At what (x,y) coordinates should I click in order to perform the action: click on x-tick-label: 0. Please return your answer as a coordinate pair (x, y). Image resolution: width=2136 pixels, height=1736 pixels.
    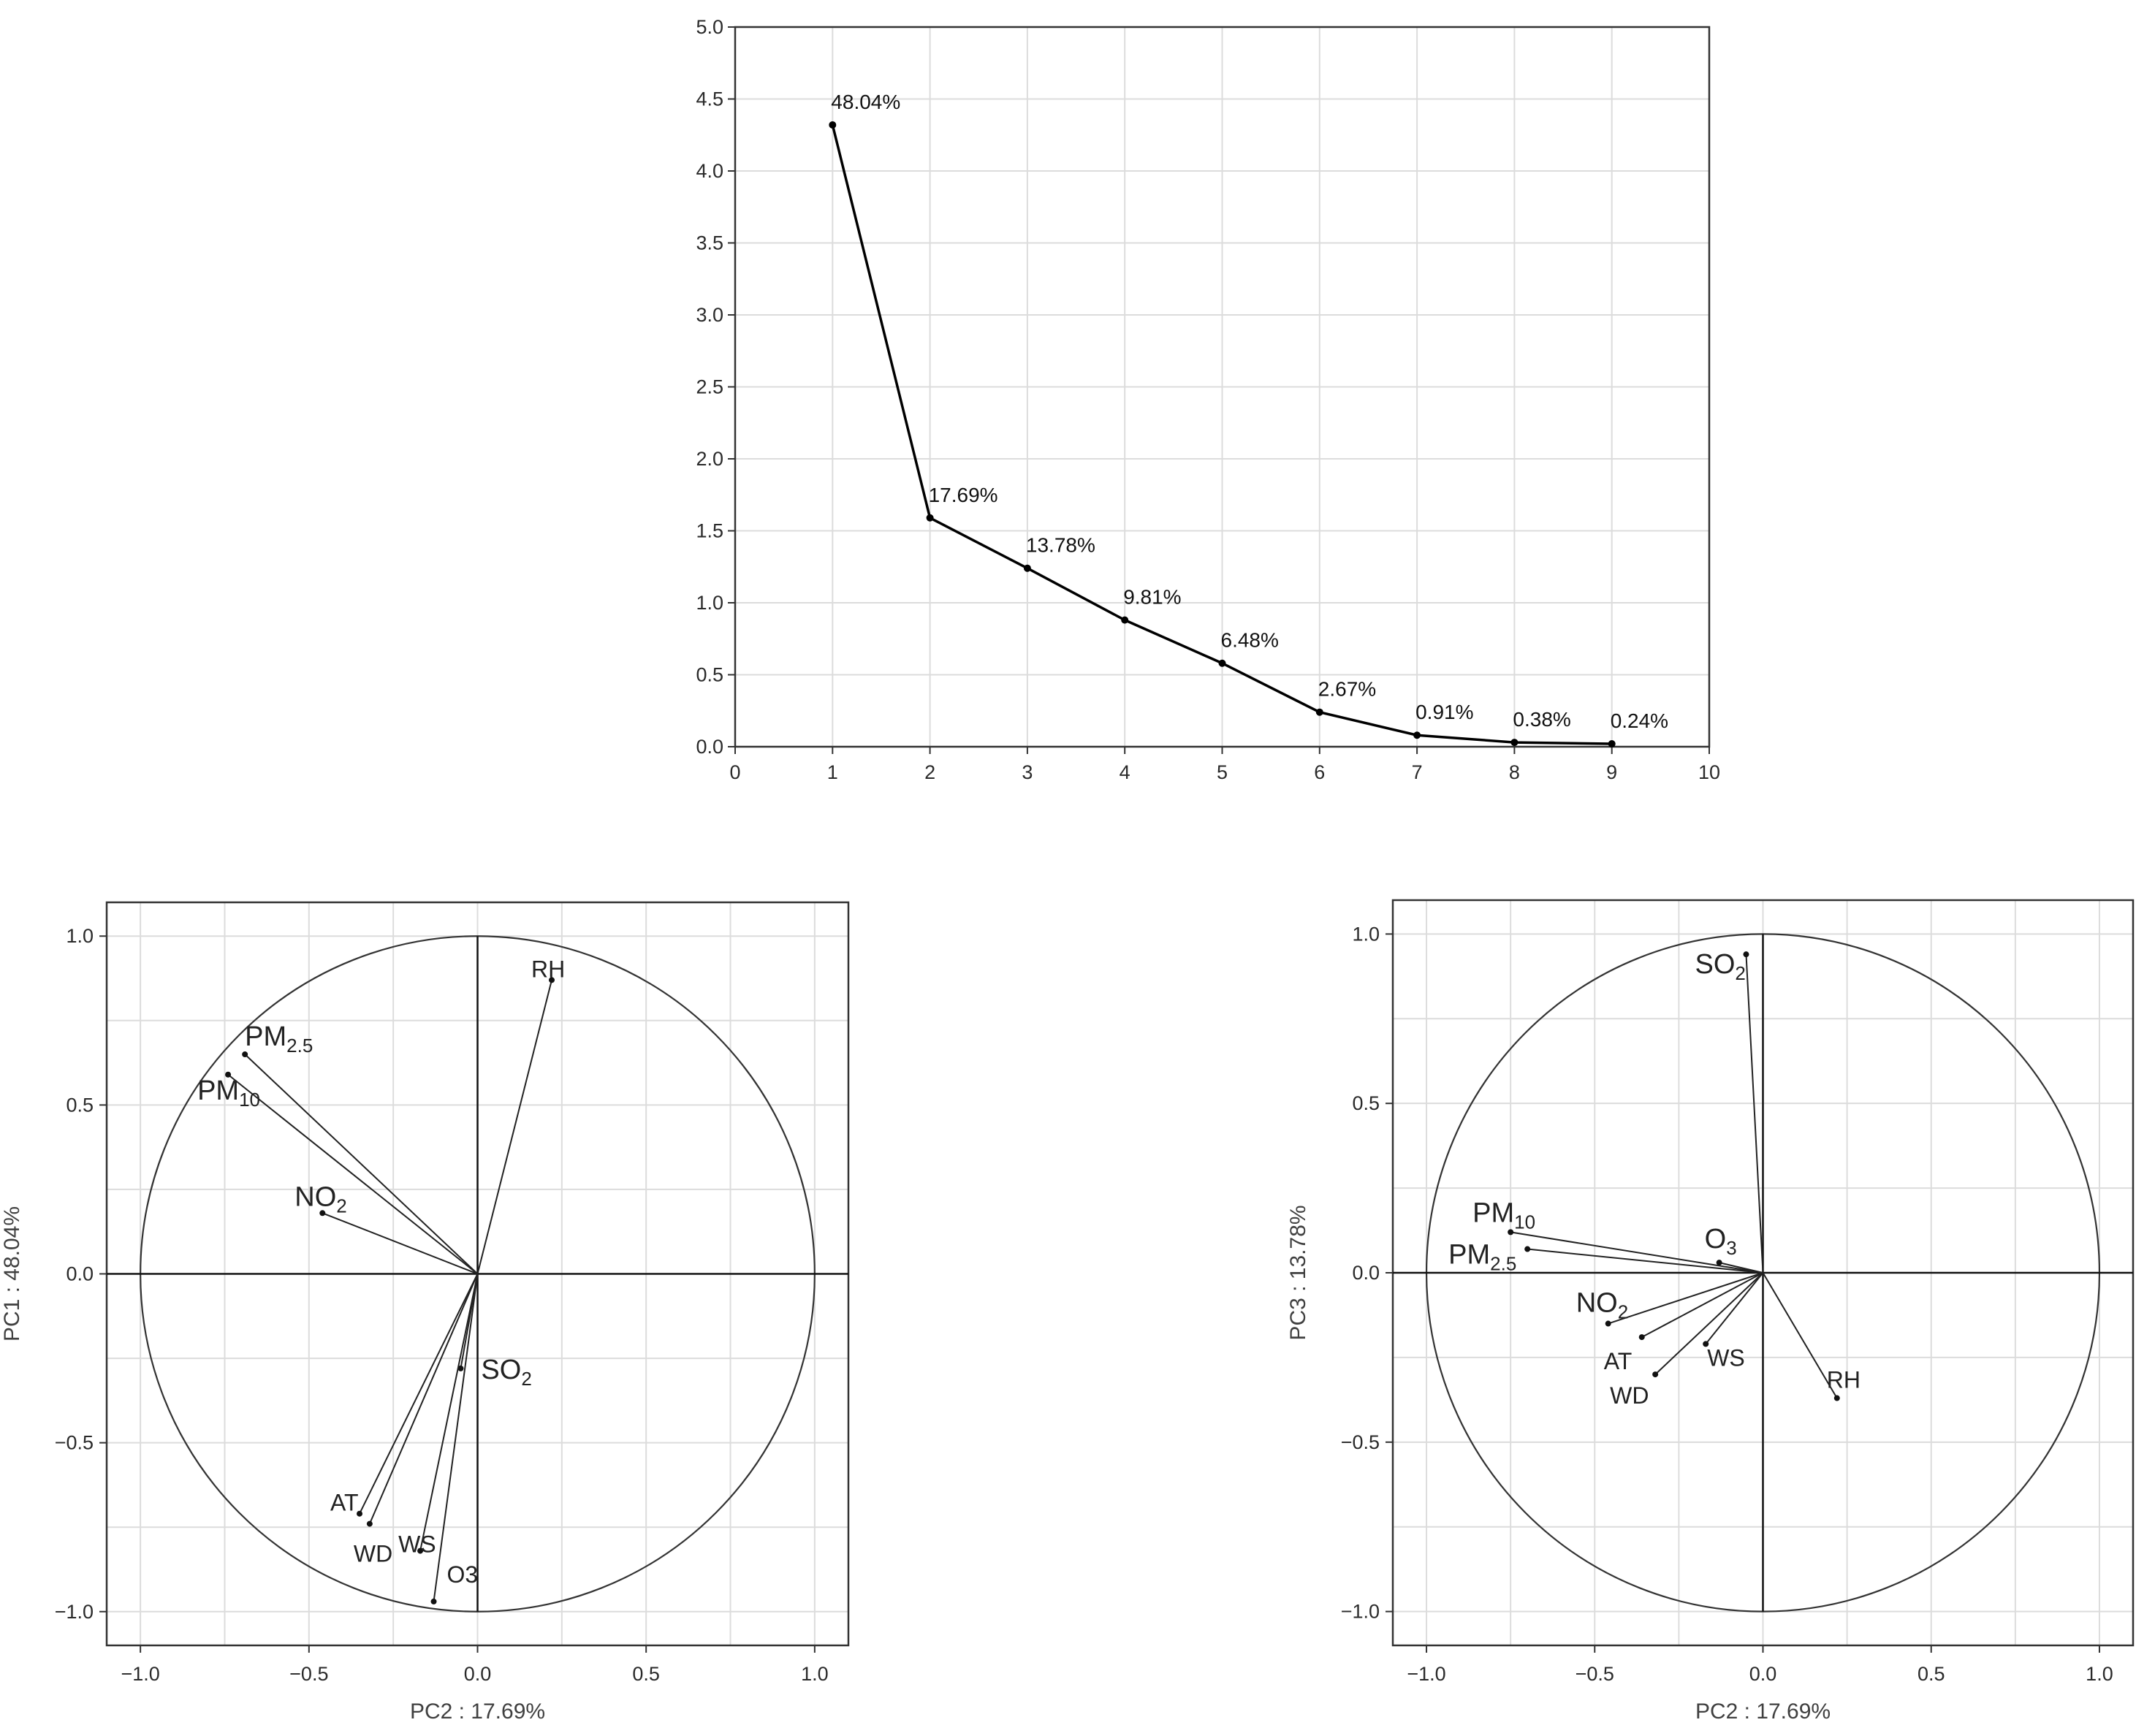
    Looking at the image, I should click on (734, 772).